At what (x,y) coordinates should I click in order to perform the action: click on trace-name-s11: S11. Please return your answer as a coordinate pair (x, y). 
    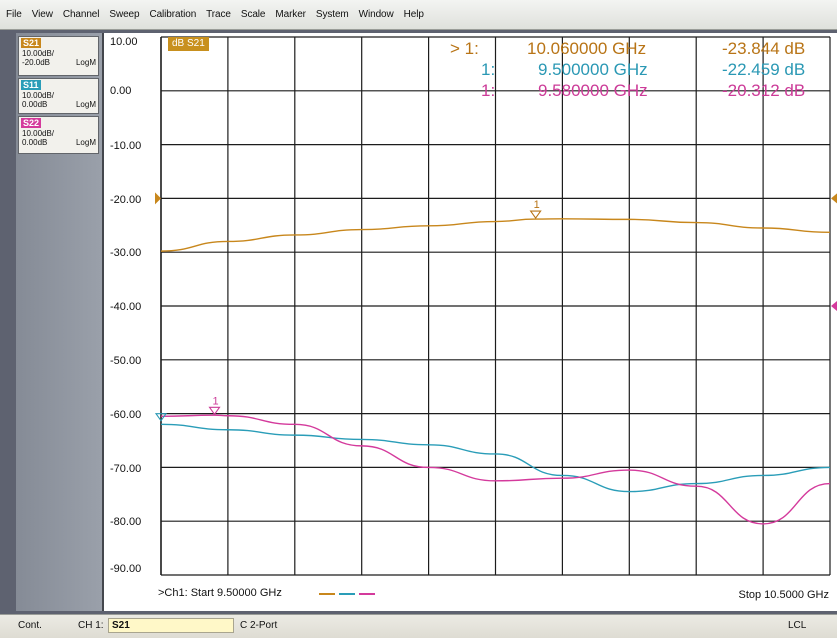
    Looking at the image, I should click on (31, 85).